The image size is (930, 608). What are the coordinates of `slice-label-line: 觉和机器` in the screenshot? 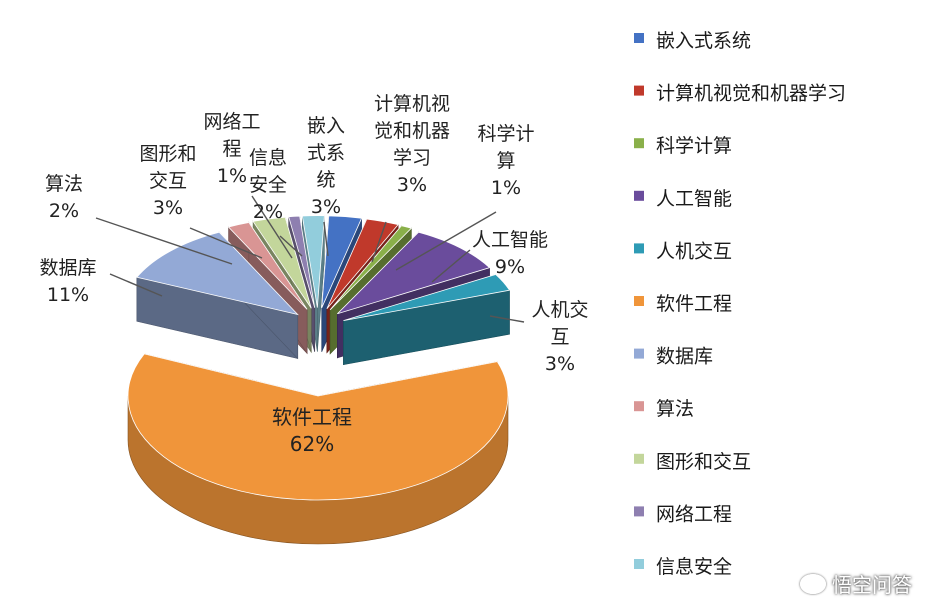 It's located at (412, 131).